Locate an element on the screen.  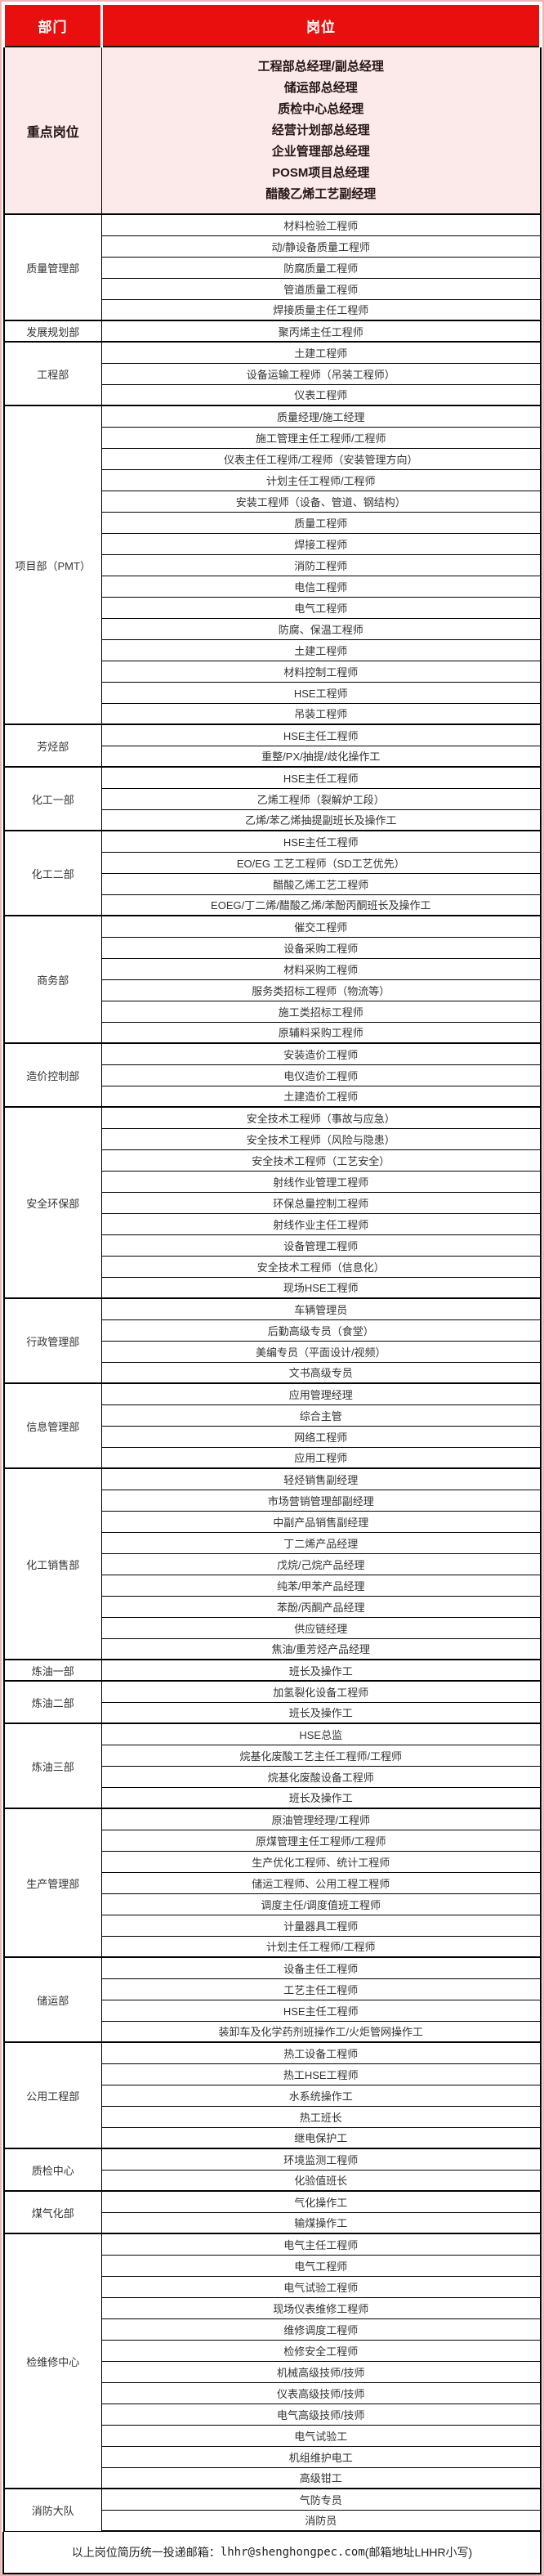
position-cell: 催交工程师 is located at coordinates (322, 926).